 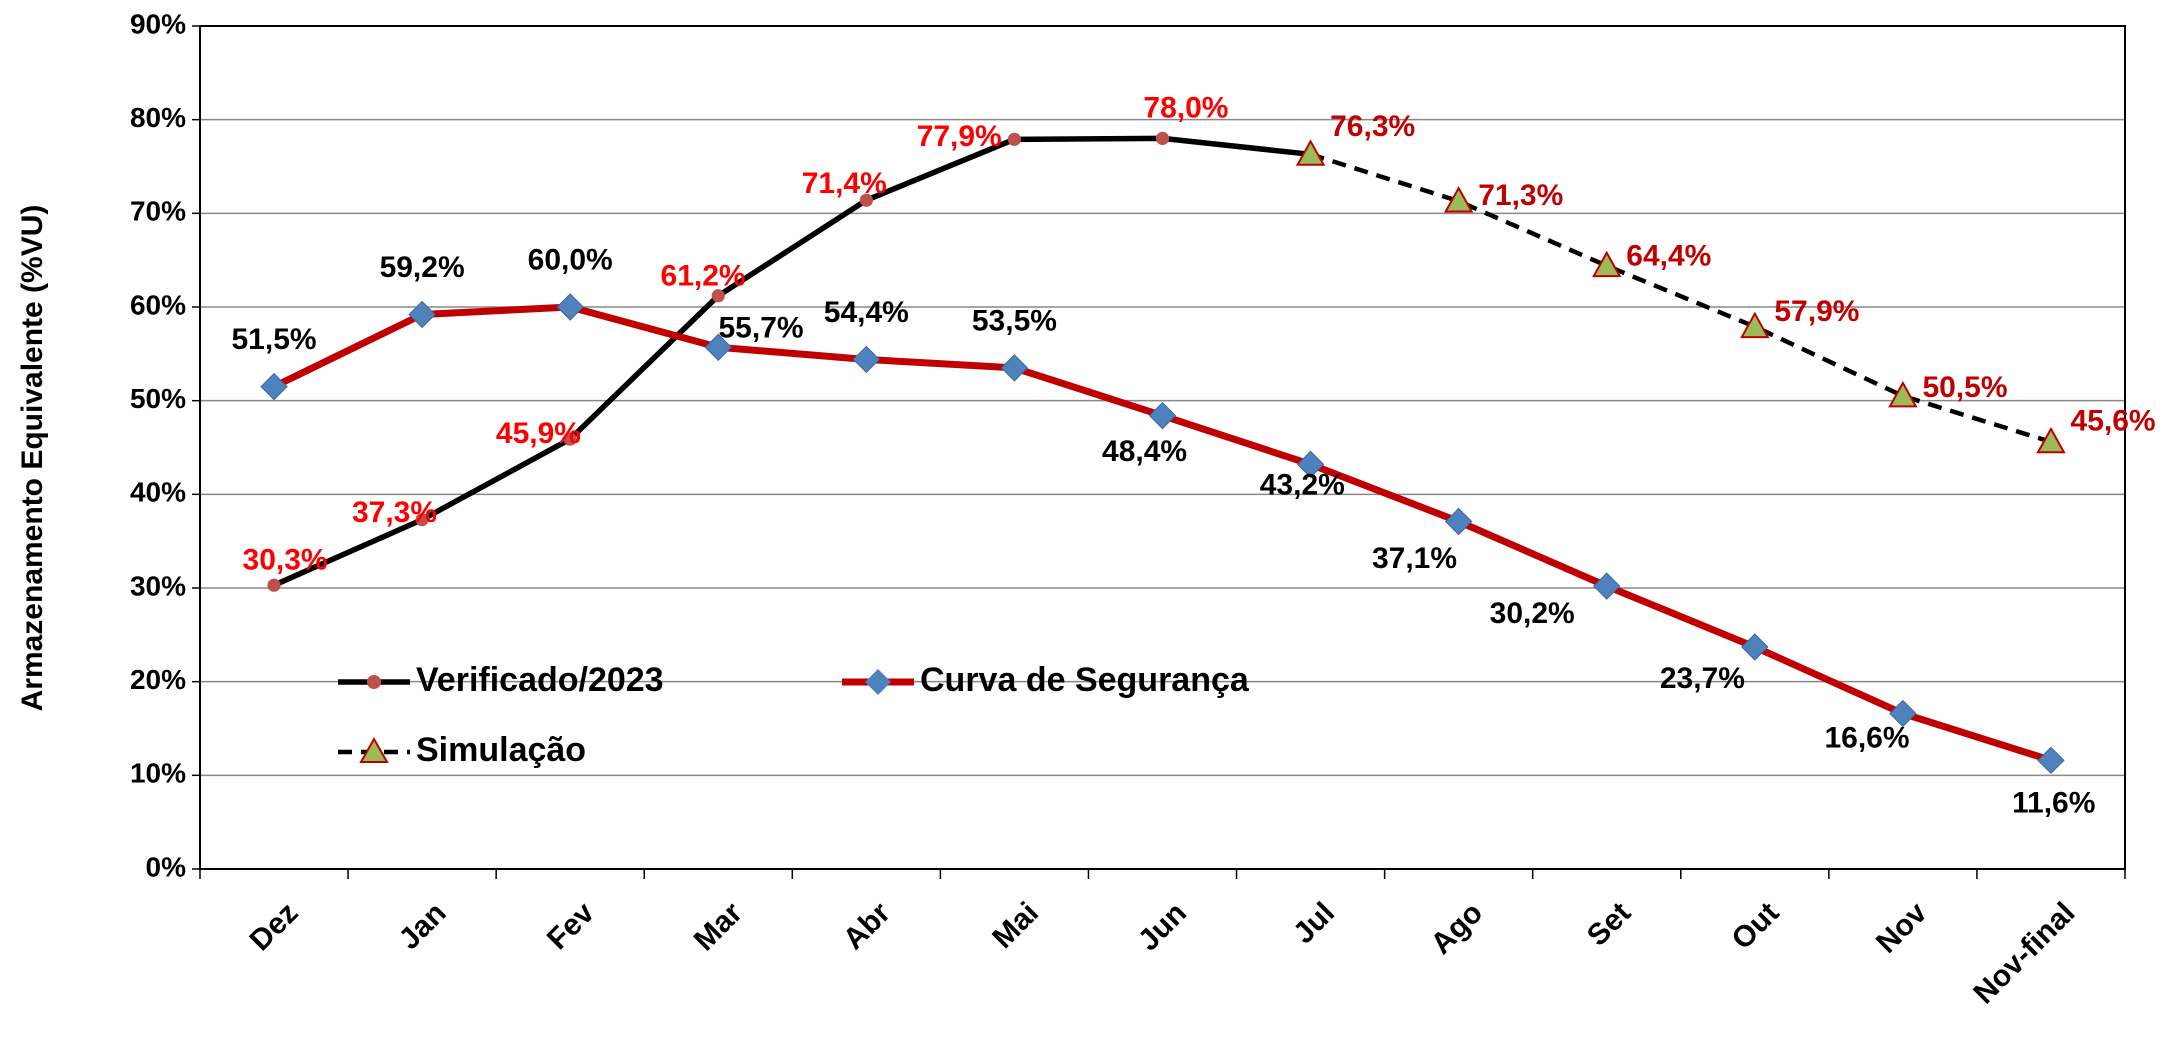 I want to click on data-label: 43,2%, so click(x=1302, y=484).